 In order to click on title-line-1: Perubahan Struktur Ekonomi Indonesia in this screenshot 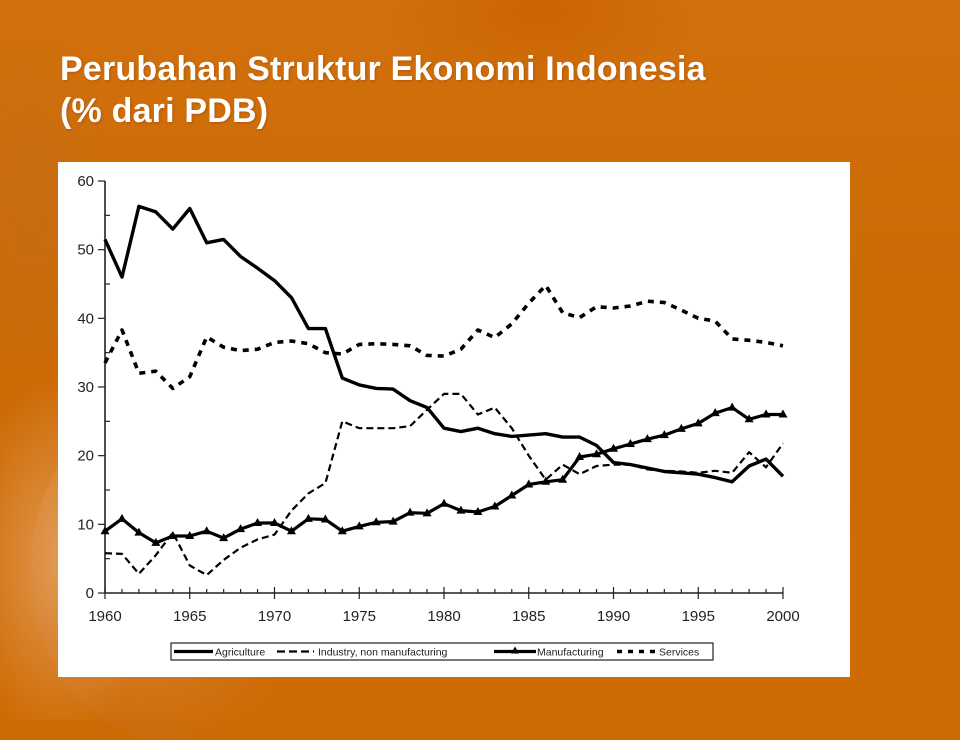, I will do `click(383, 69)`.